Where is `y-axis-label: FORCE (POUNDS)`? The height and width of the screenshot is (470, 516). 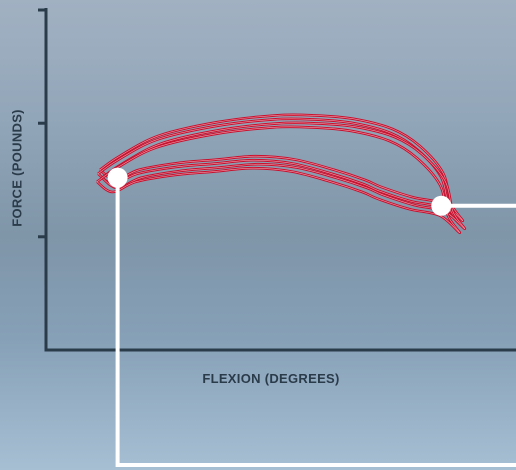 y-axis-label: FORCE (POUNDS) is located at coordinates (17, 168).